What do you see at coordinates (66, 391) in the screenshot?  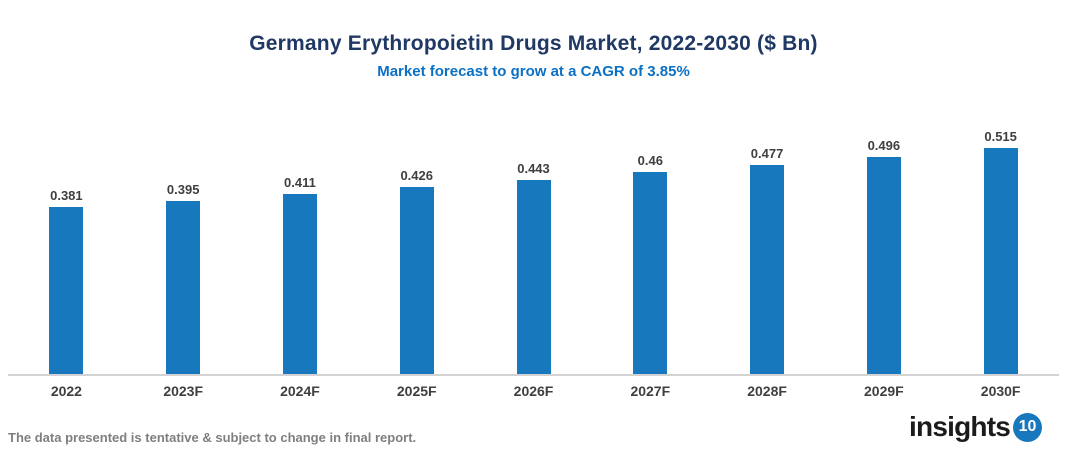 I see `x-axis-label: 2022` at bounding box center [66, 391].